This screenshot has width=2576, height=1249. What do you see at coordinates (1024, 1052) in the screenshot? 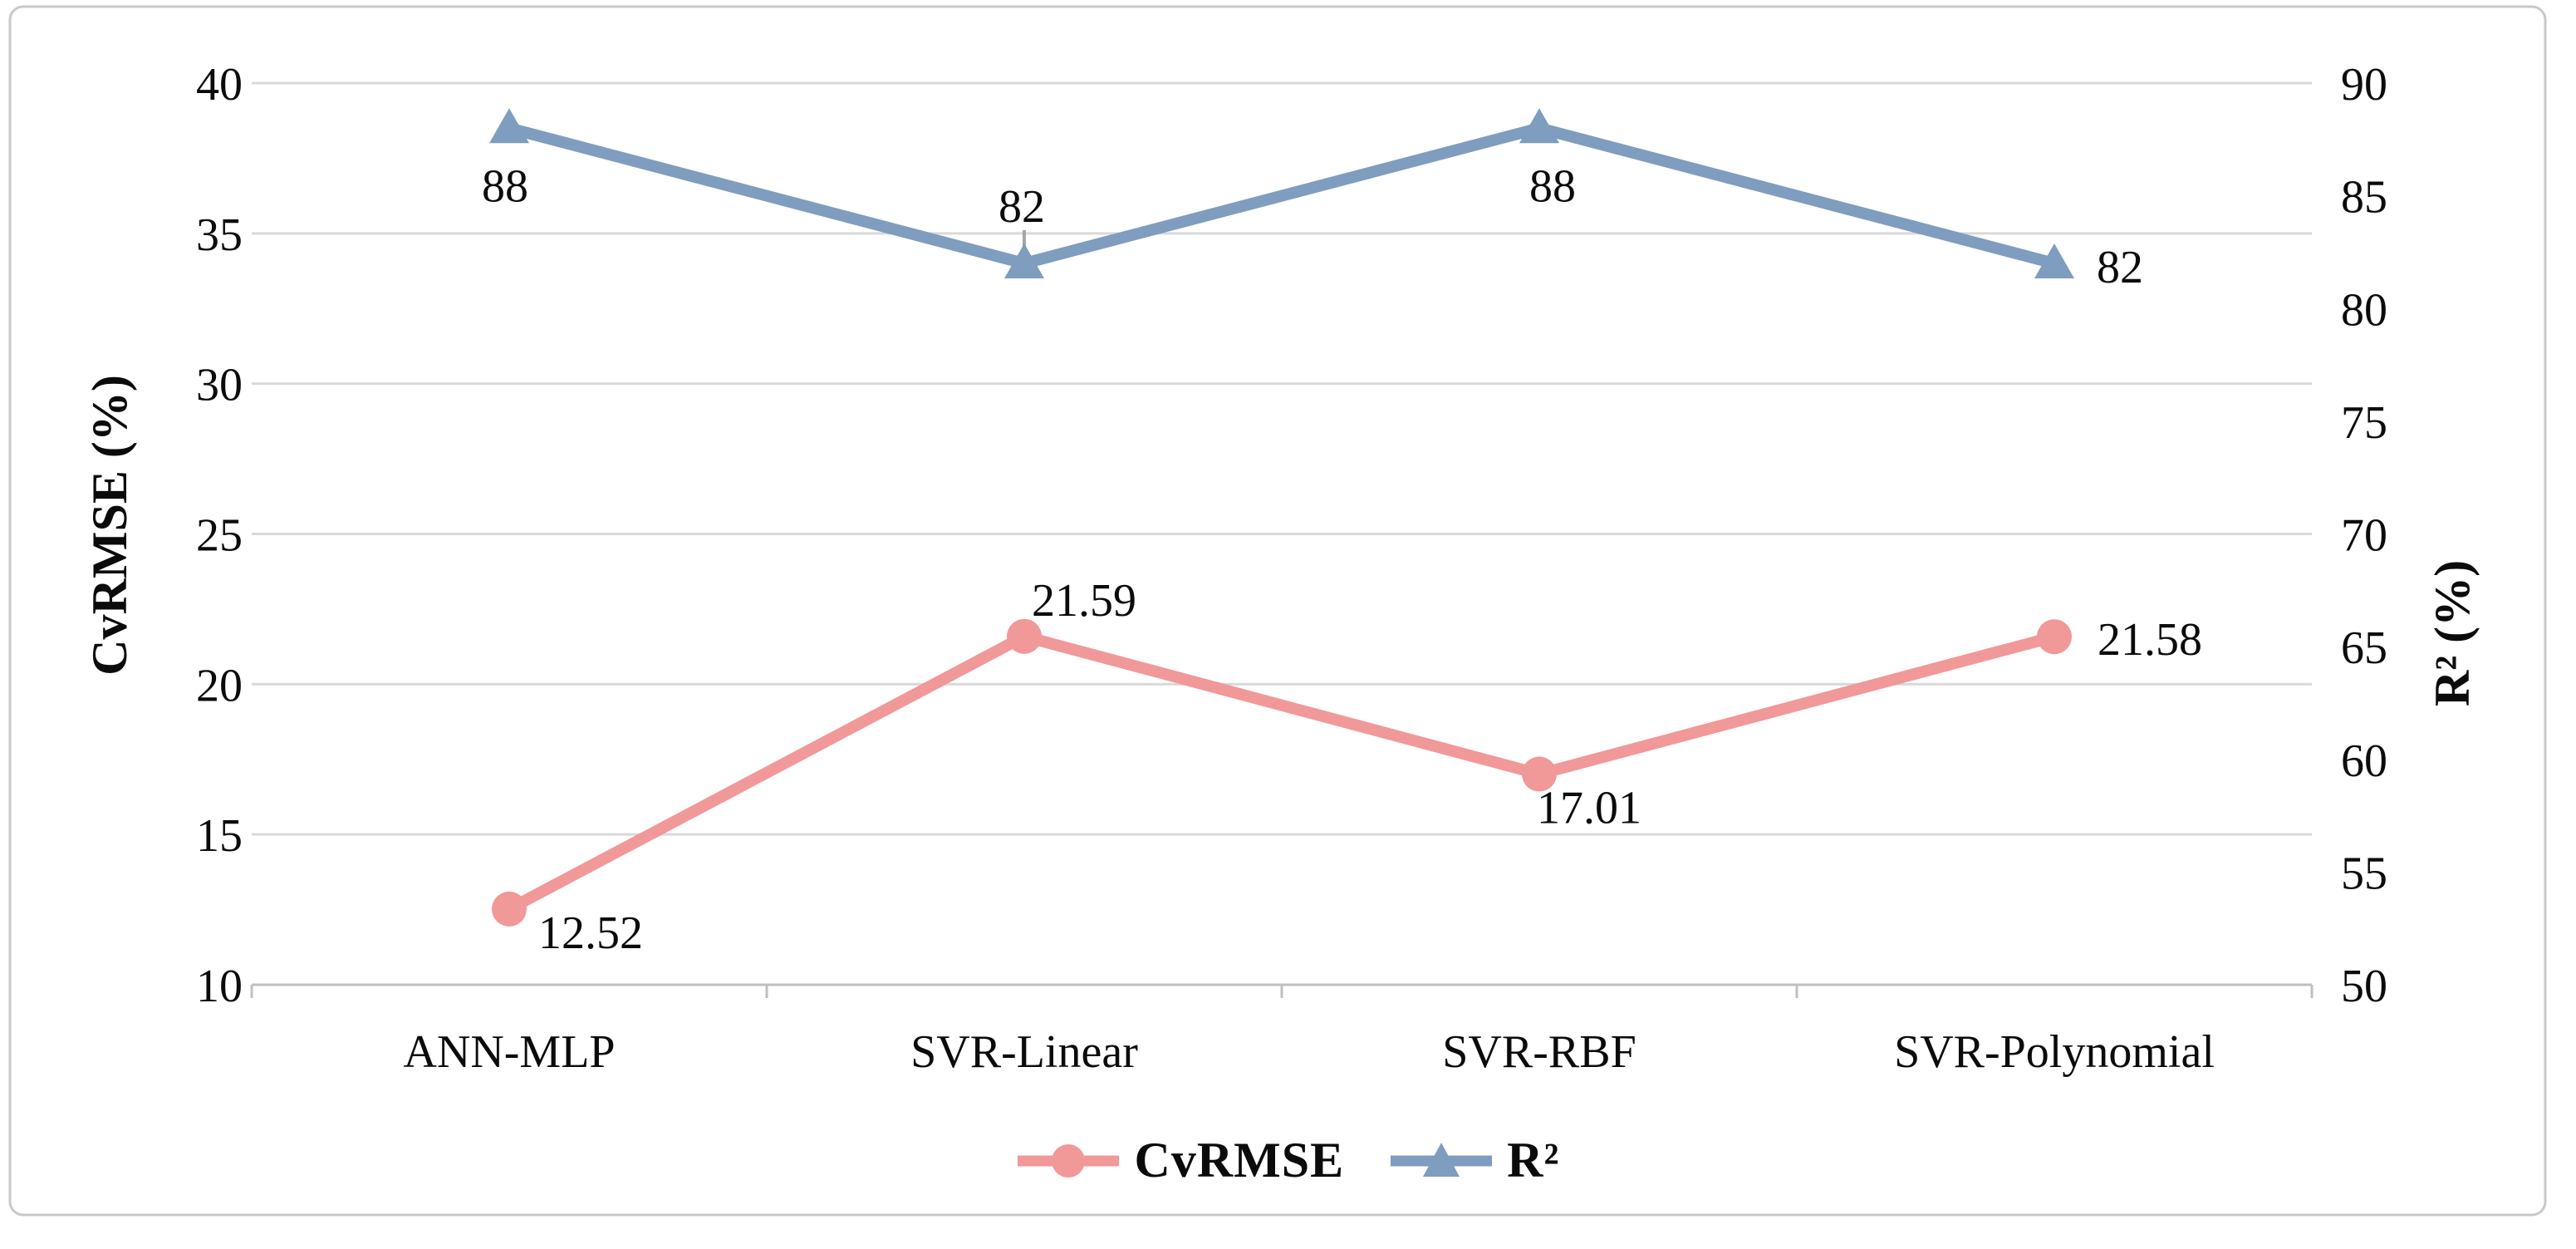
I see `x-axis-category-label: SVR-Linear` at bounding box center [1024, 1052].